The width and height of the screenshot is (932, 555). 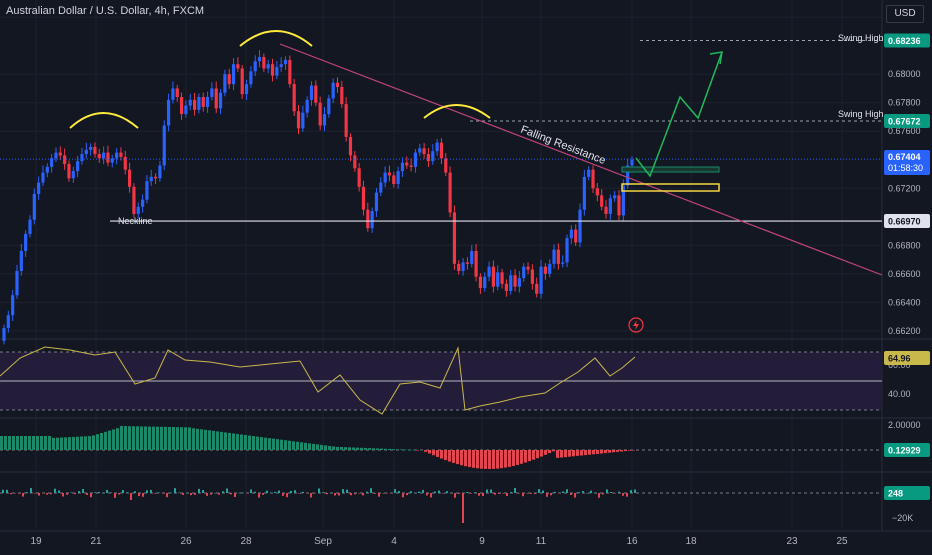 What do you see at coordinates (276, 38) in the screenshot?
I see `head-arc` at bounding box center [276, 38].